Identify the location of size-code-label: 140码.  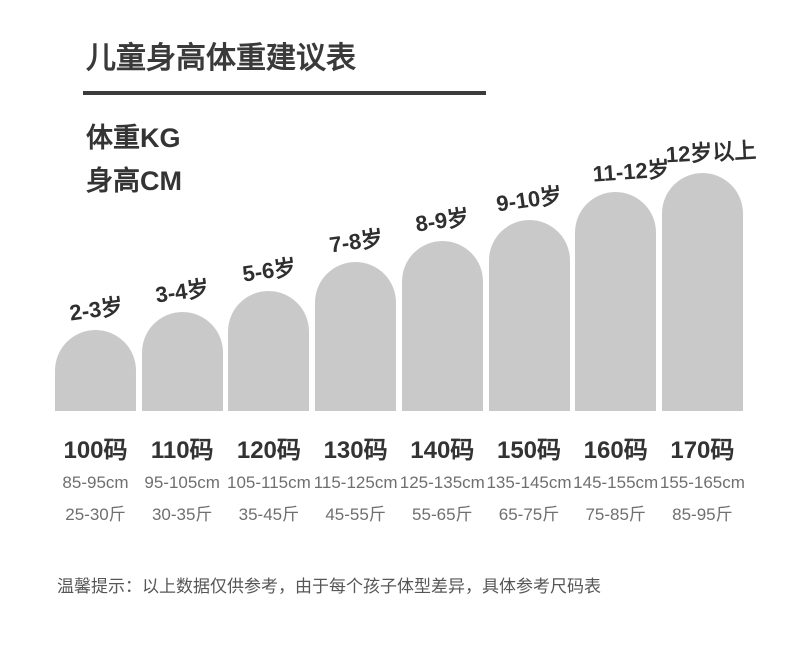
(442, 450).